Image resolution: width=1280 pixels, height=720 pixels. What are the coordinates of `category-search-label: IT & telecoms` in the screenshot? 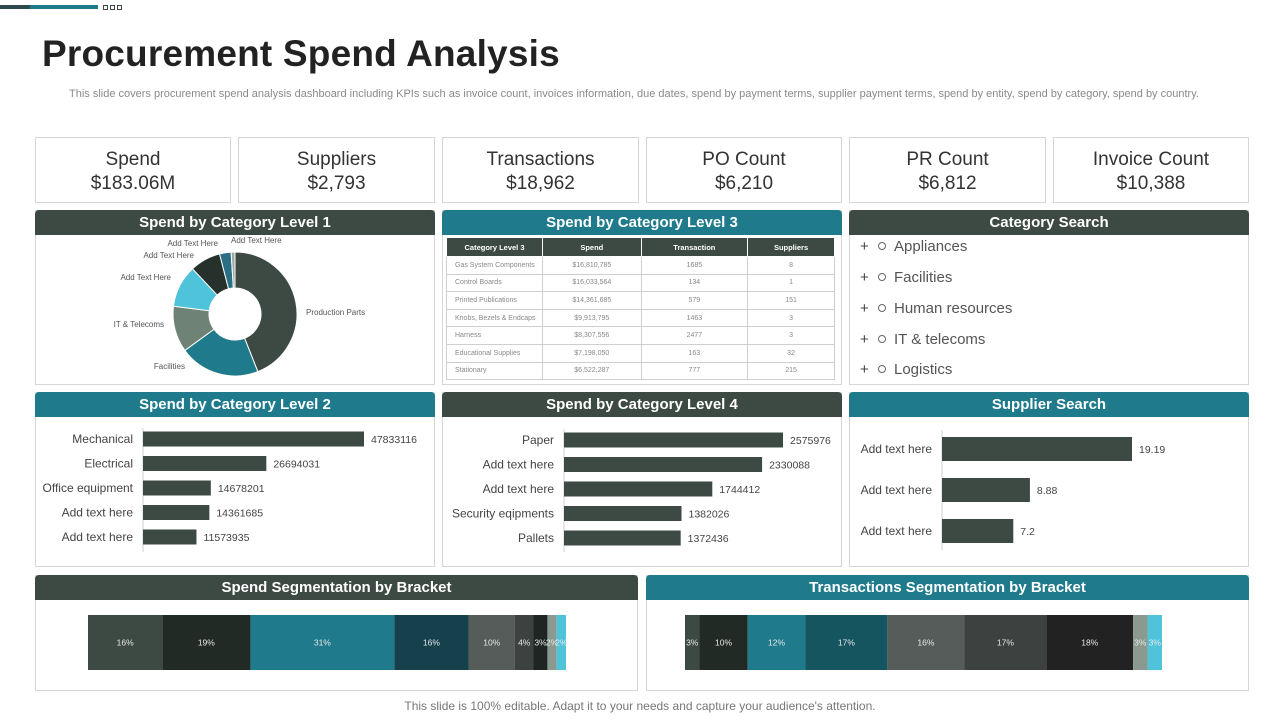 It's located at (940, 339).